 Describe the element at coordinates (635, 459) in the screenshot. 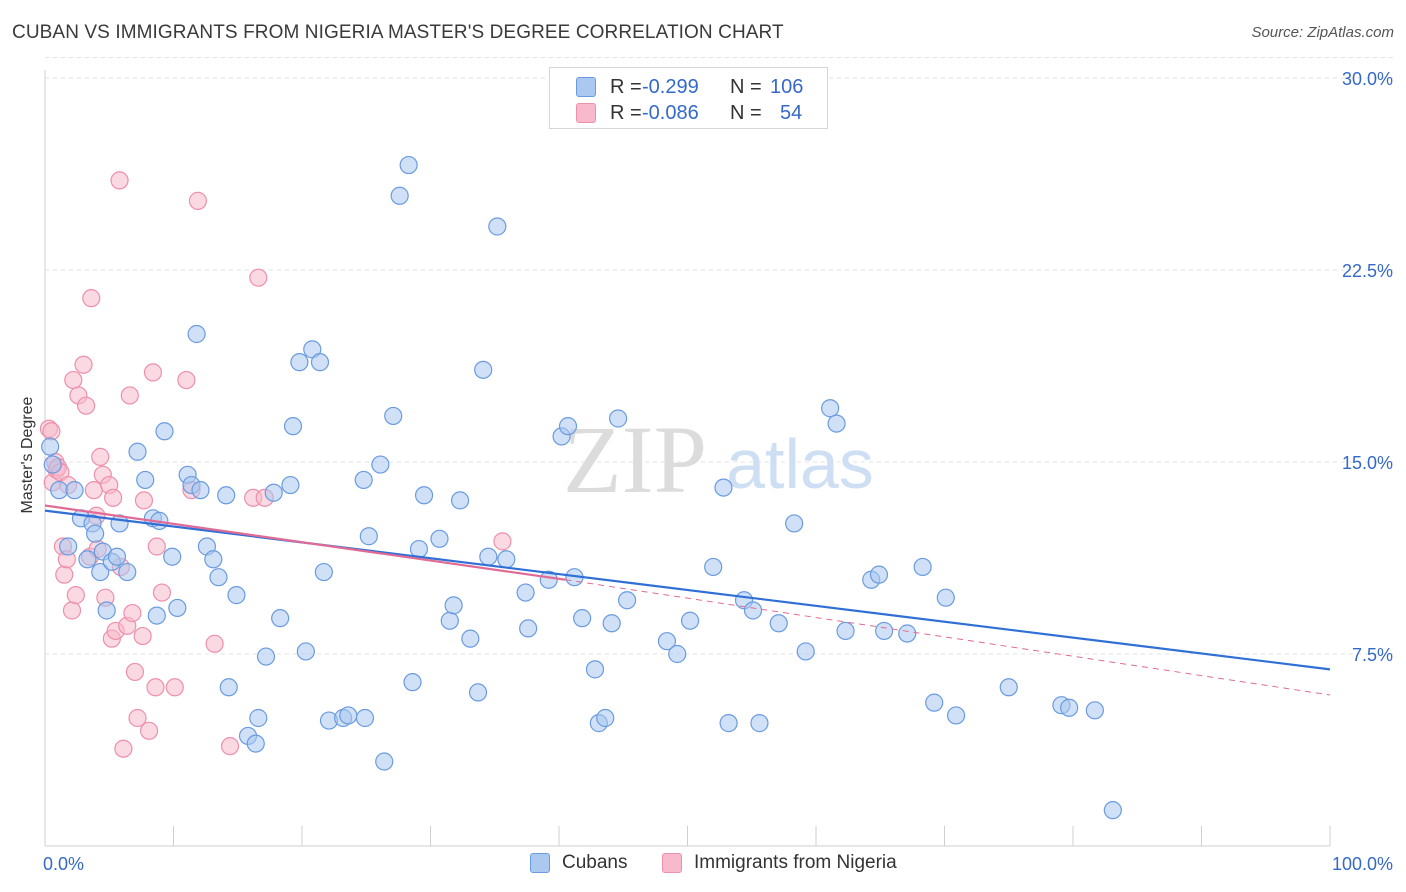

I see `watermark-zip: ZIP` at that location.